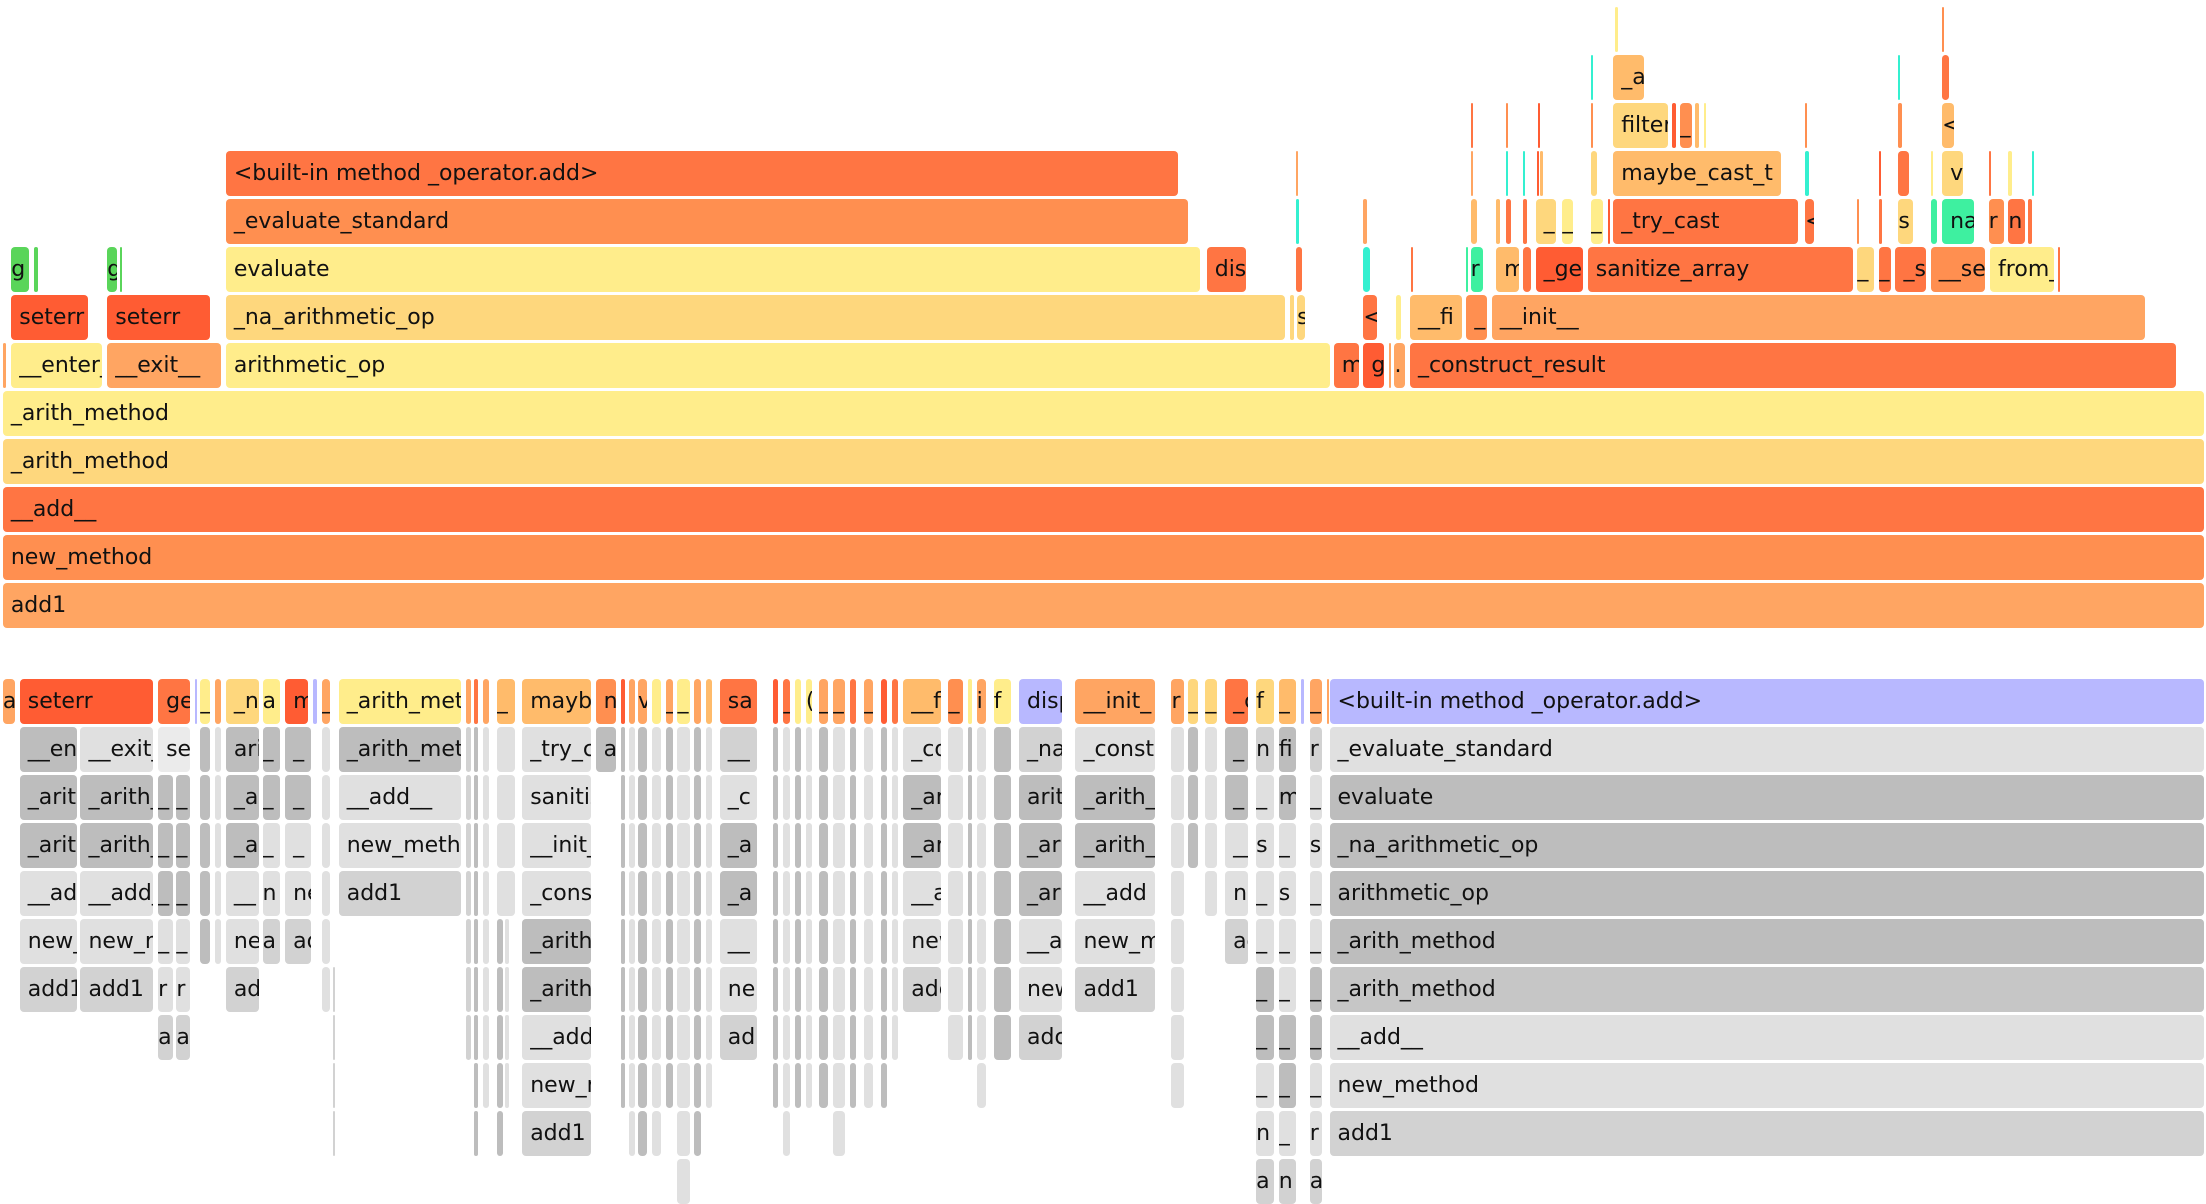 This screenshot has height=1204, width=2206. I want to click on stack-frame: s, so click(1265, 845).